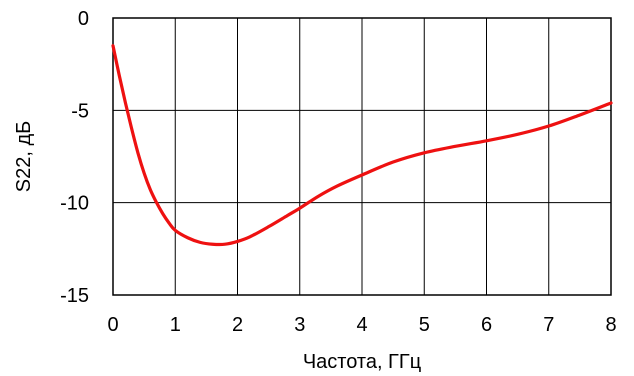  Describe the element at coordinates (175, 325) in the screenshot. I see `x-tick-label: 1` at that location.